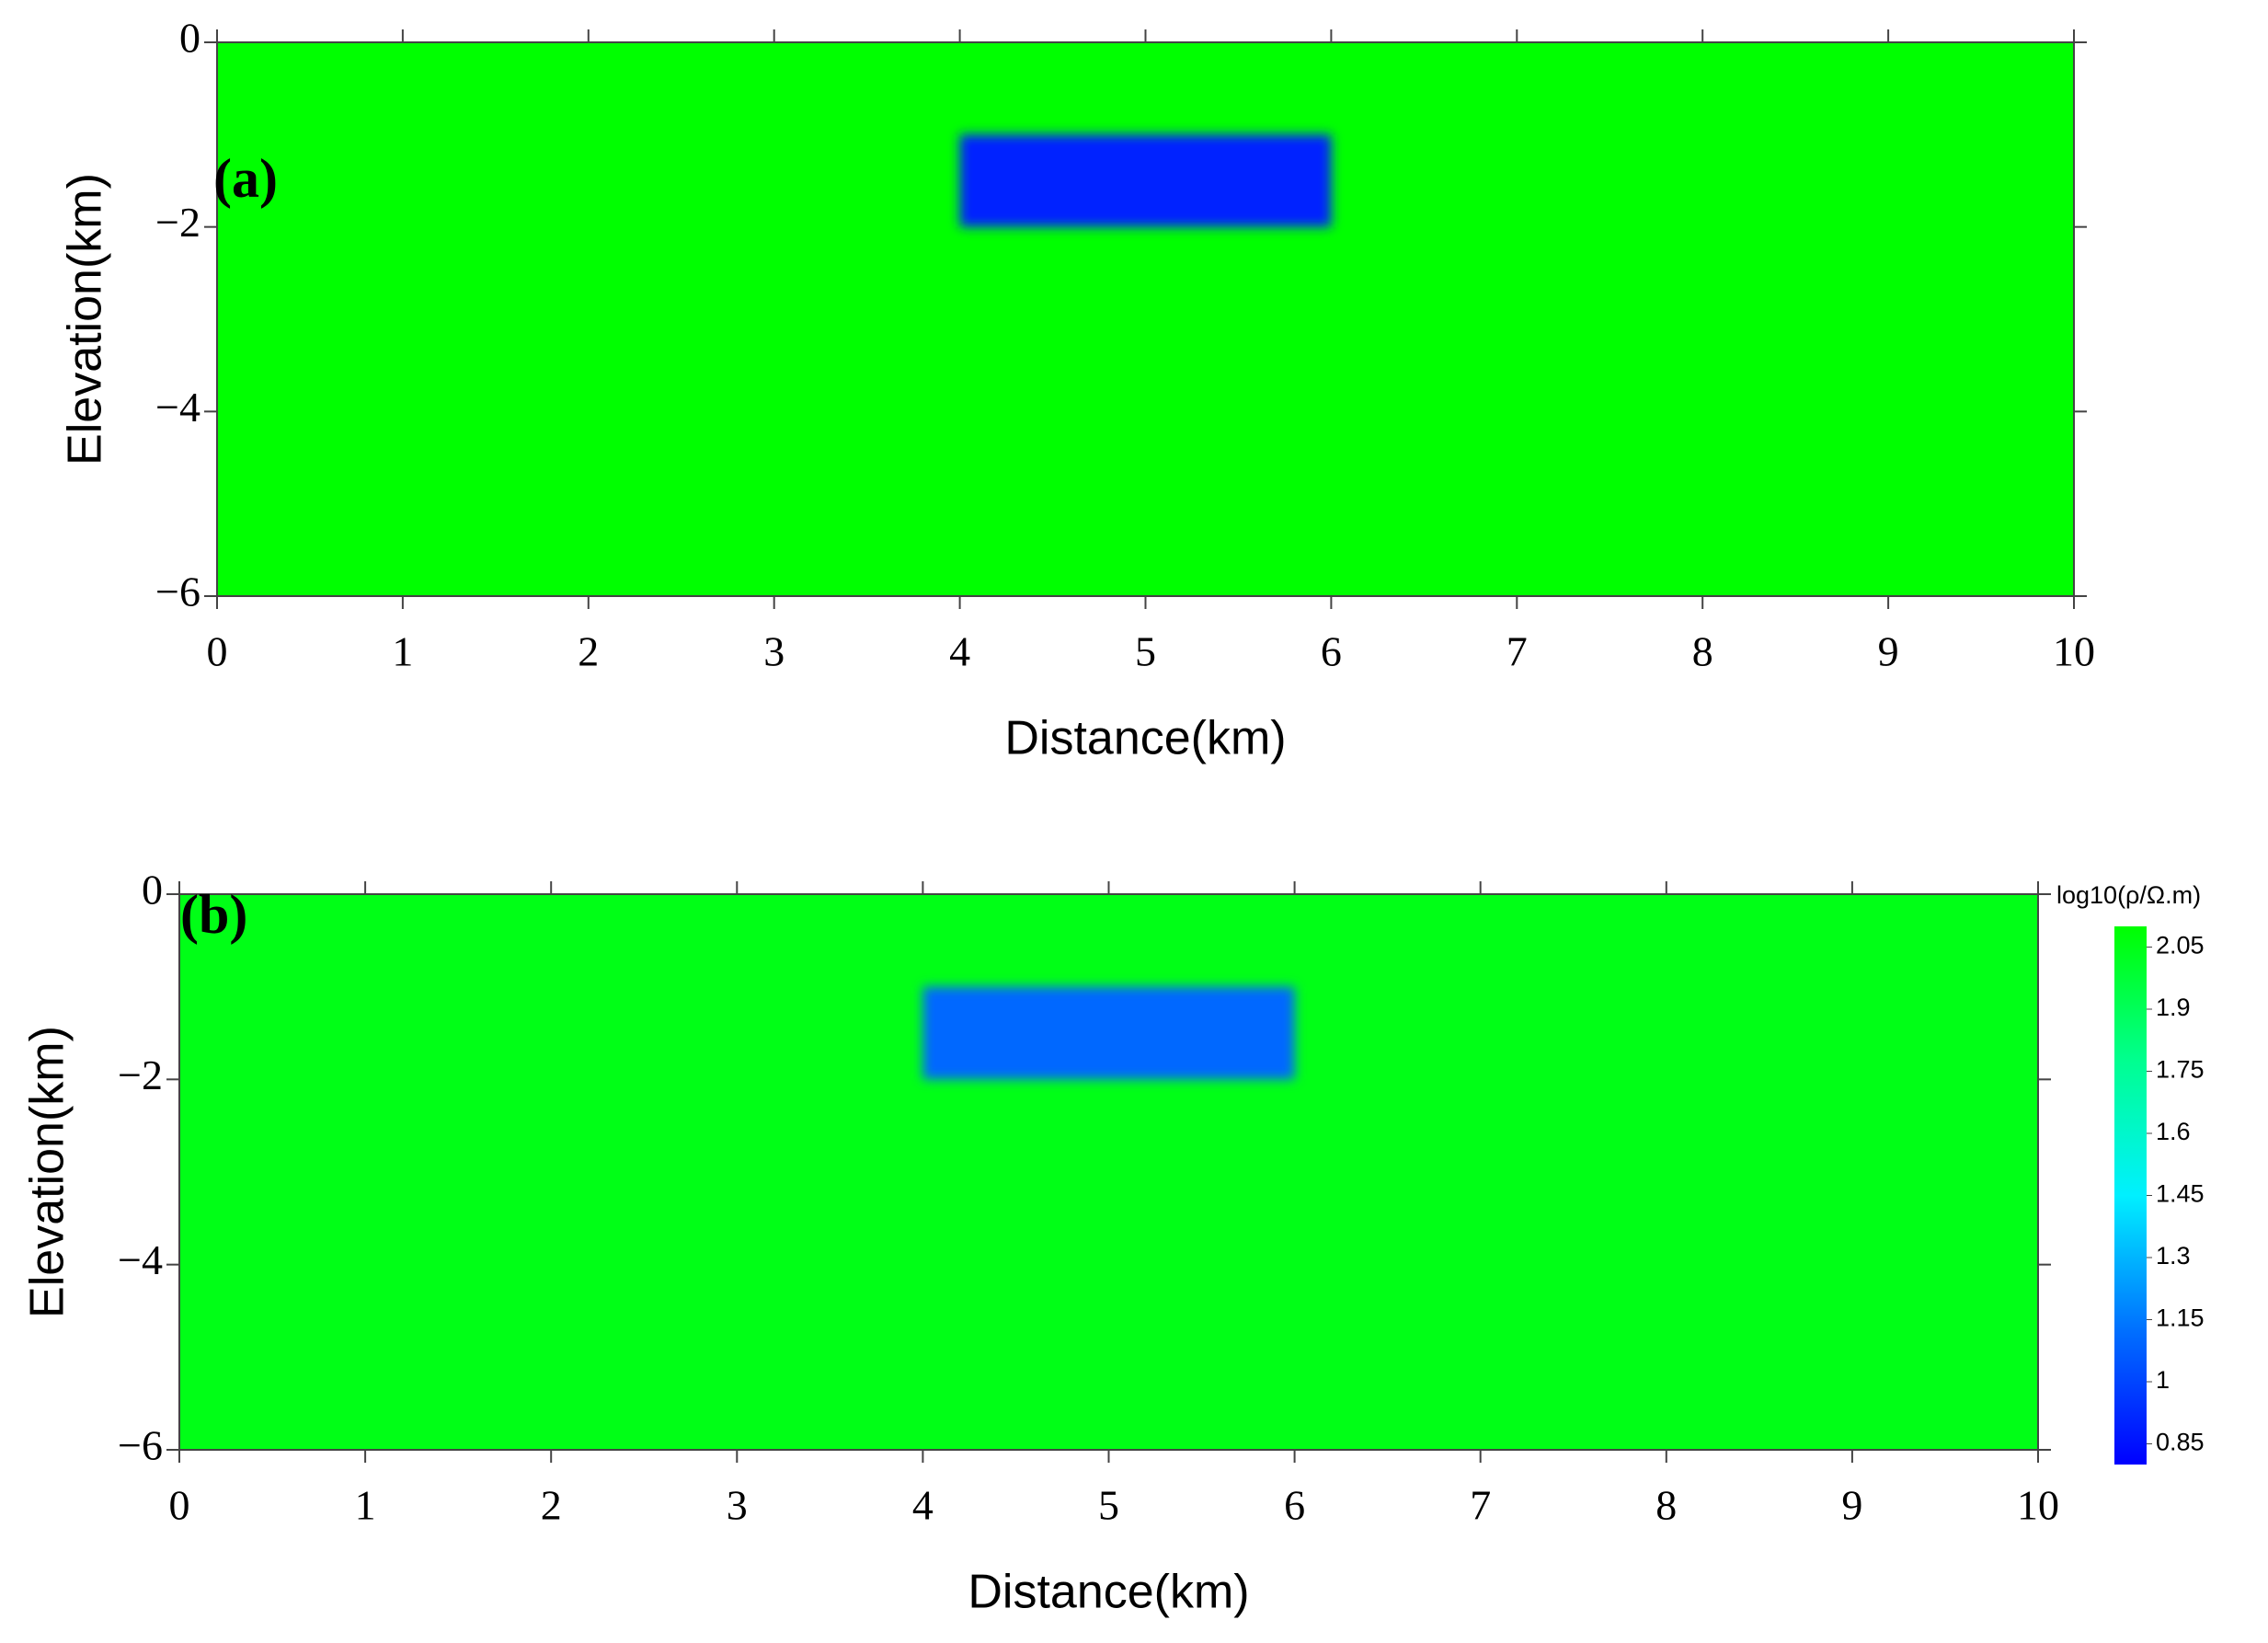  Describe the element at coordinates (2163, 1380) in the screenshot. I see `colorbar-tick-label: 1` at that location.